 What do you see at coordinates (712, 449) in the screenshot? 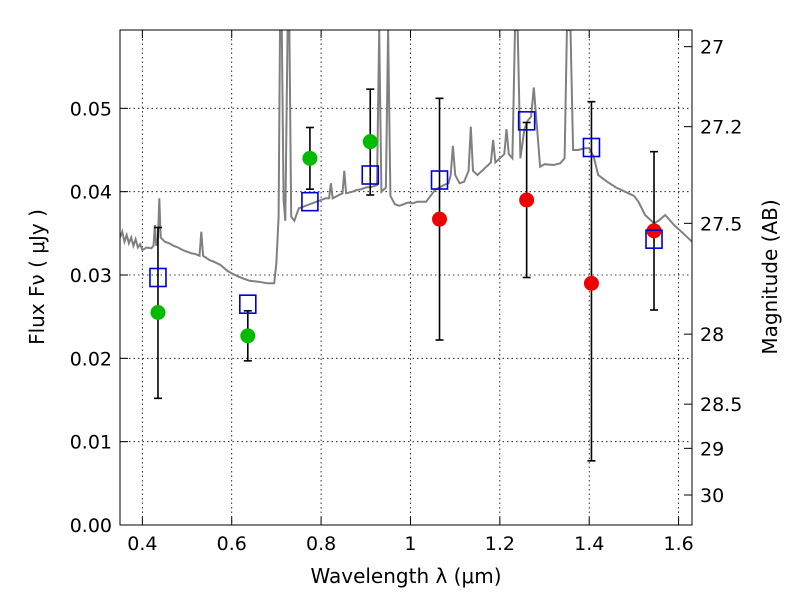
I see `y2-tick-label: 29` at bounding box center [712, 449].